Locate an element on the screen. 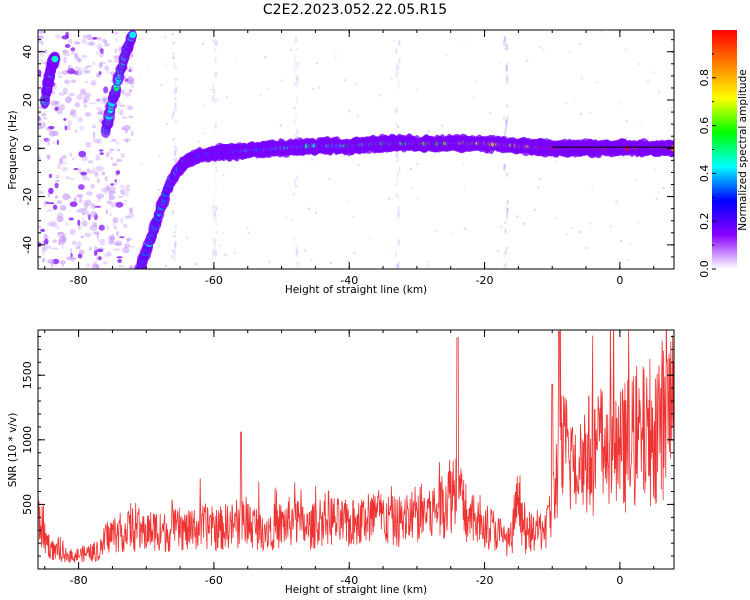  y-tick-label: 1500 is located at coordinates (27, 375).